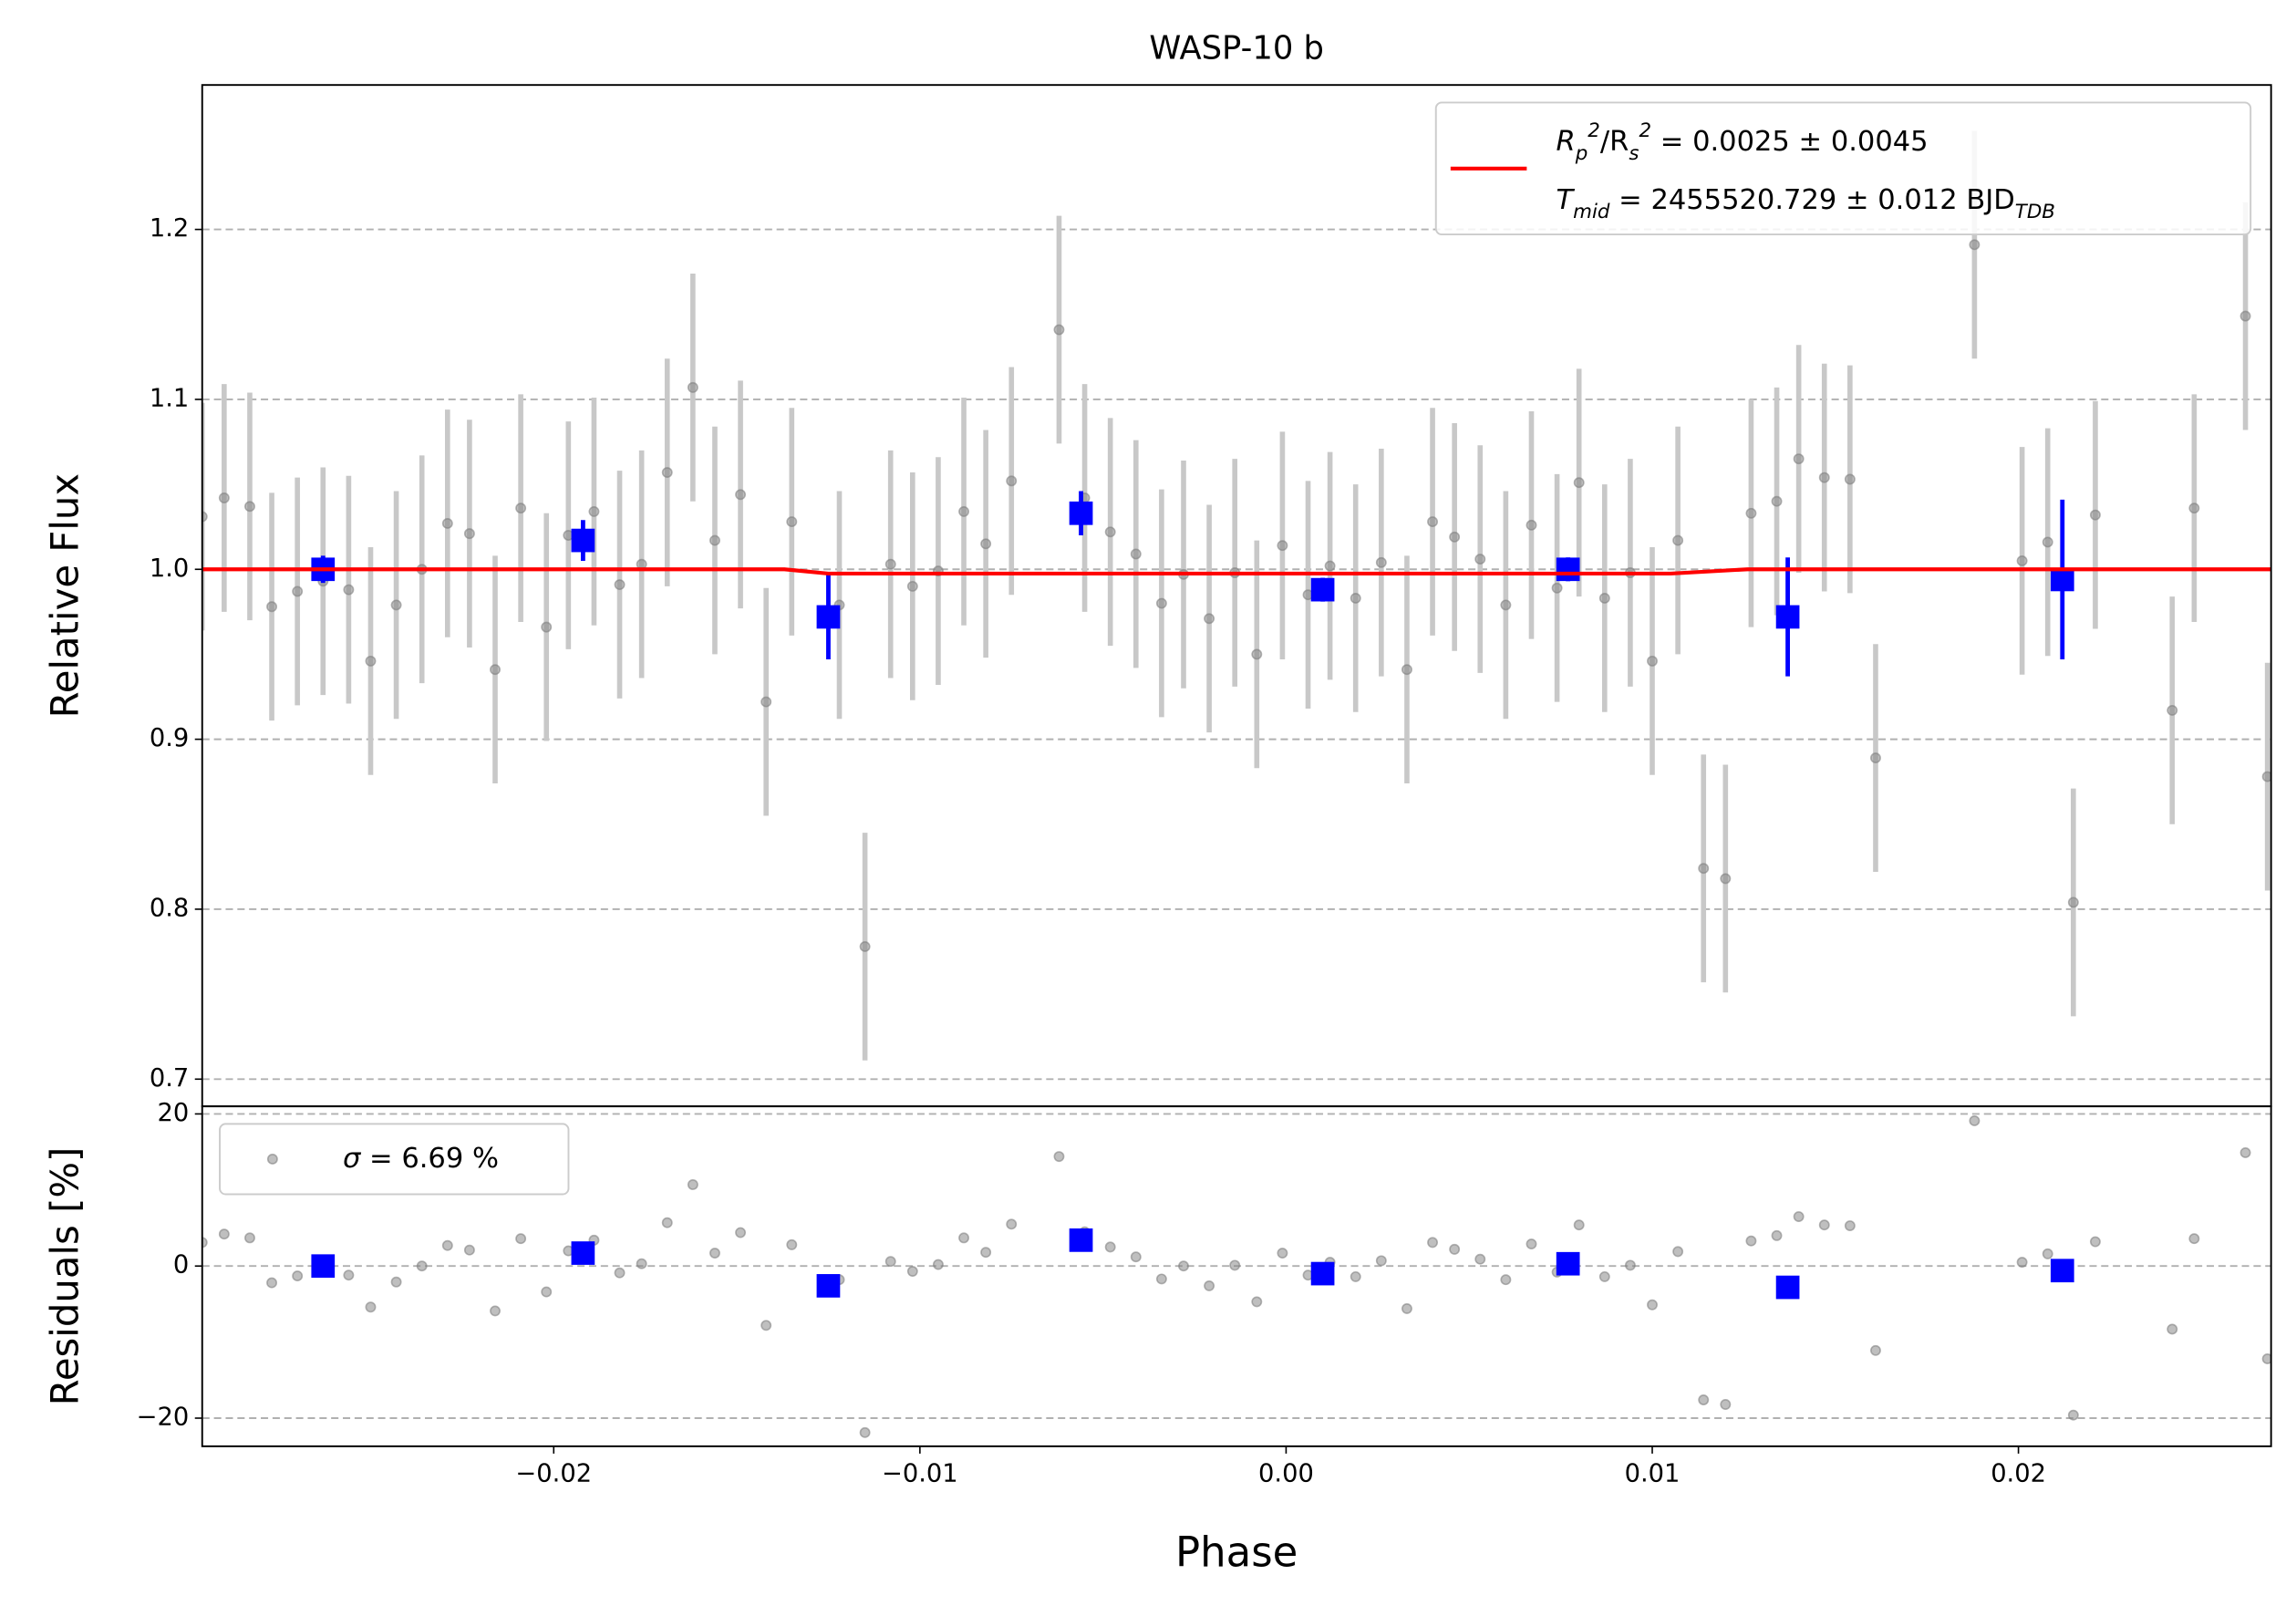  I want to click on x-tick-label: 0.01, so click(1653, 1473).